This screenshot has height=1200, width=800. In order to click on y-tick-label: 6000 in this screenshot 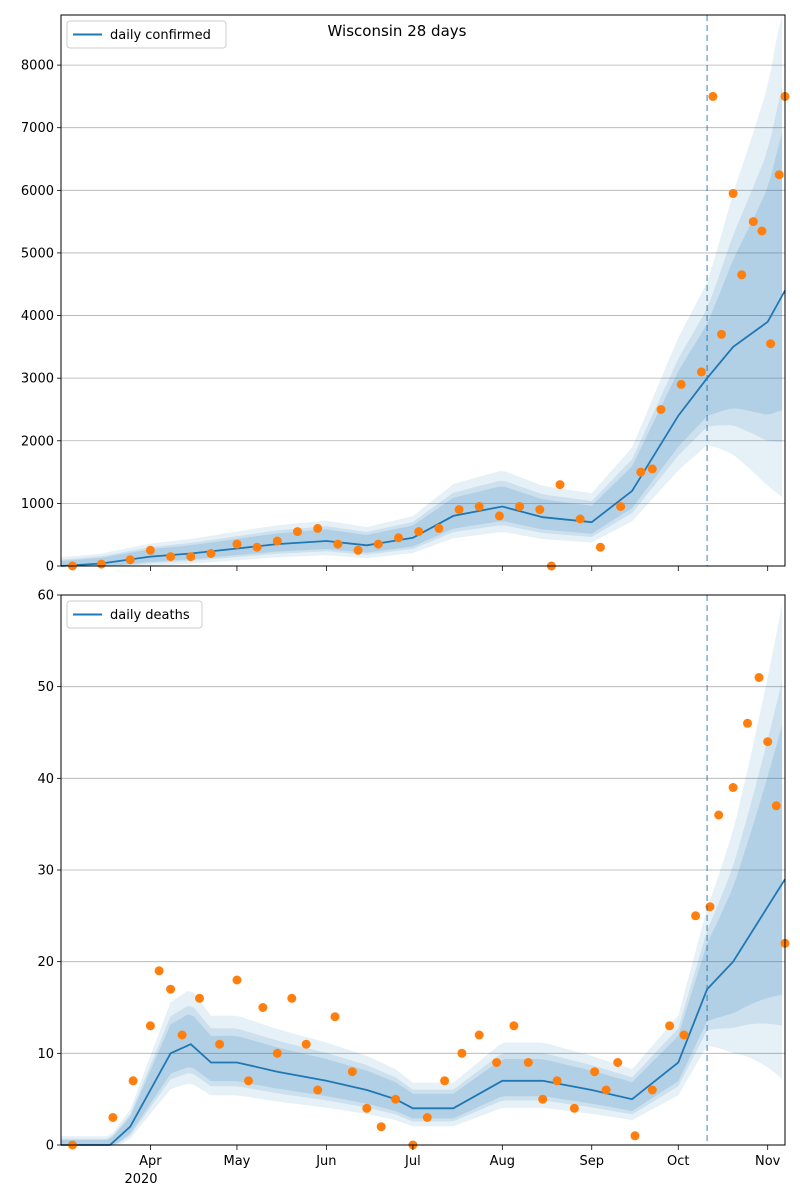, I will do `click(37, 191)`.